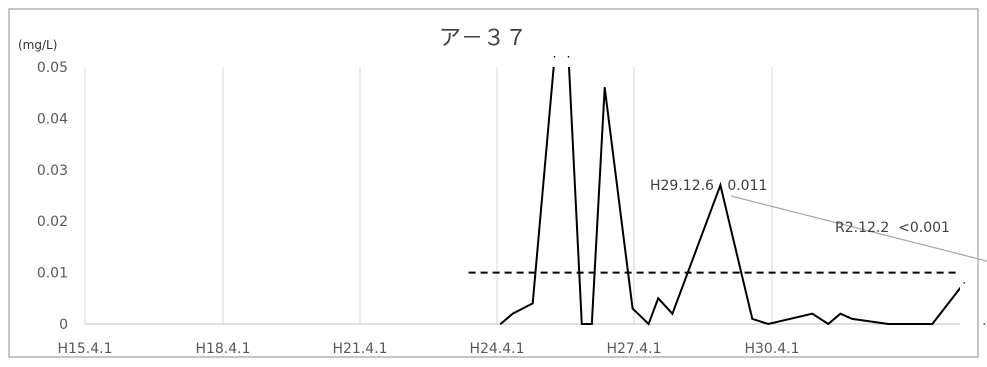  I want to click on y-axis-tick-label: 0, so click(63, 325).